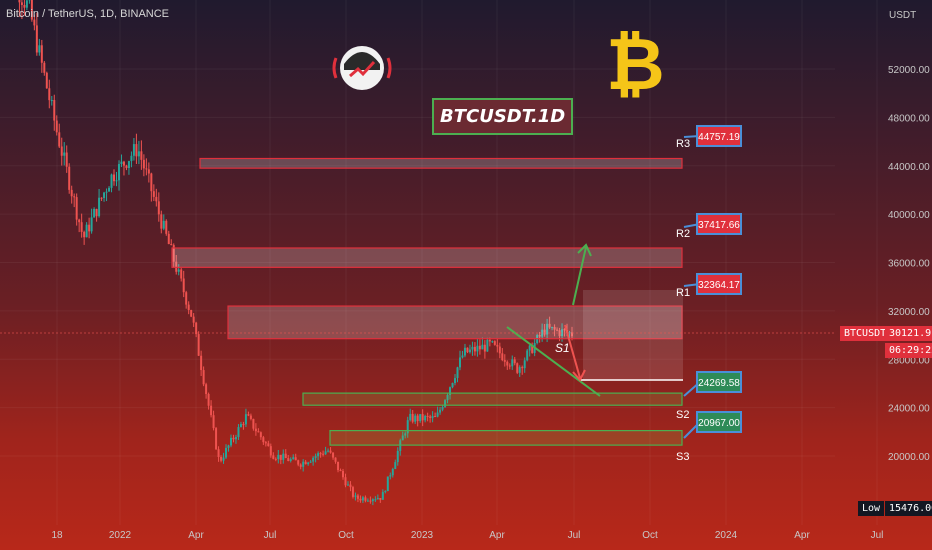 The image size is (932, 550). Describe the element at coordinates (503, 116) in the screenshot. I see `chart-label-box: BTCUSDT.1D` at that location.